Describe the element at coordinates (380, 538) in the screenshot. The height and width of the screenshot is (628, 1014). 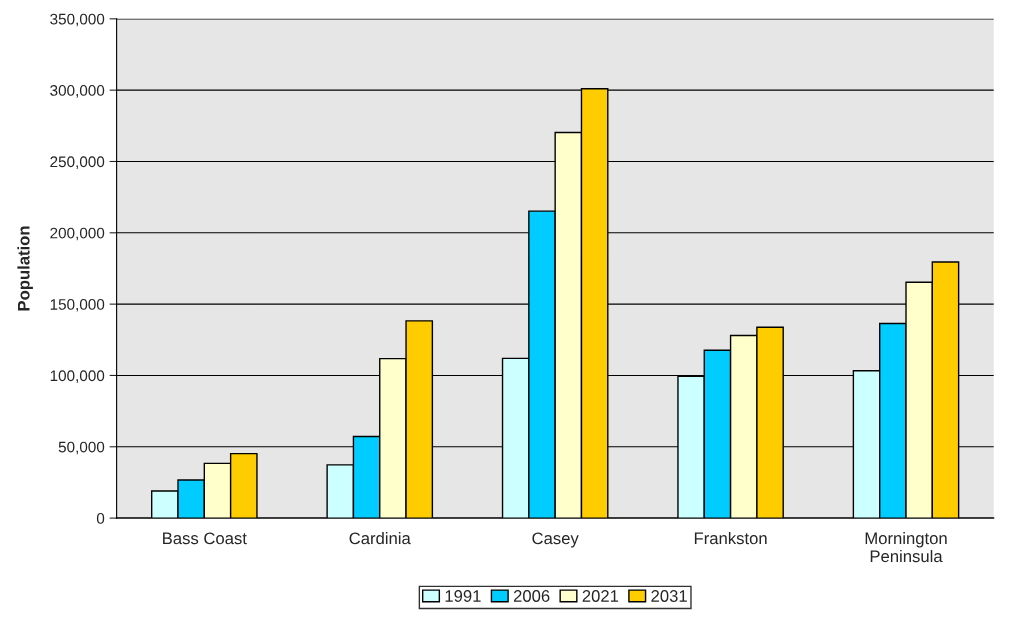
I see `x-tick-label: Cardinia` at that location.